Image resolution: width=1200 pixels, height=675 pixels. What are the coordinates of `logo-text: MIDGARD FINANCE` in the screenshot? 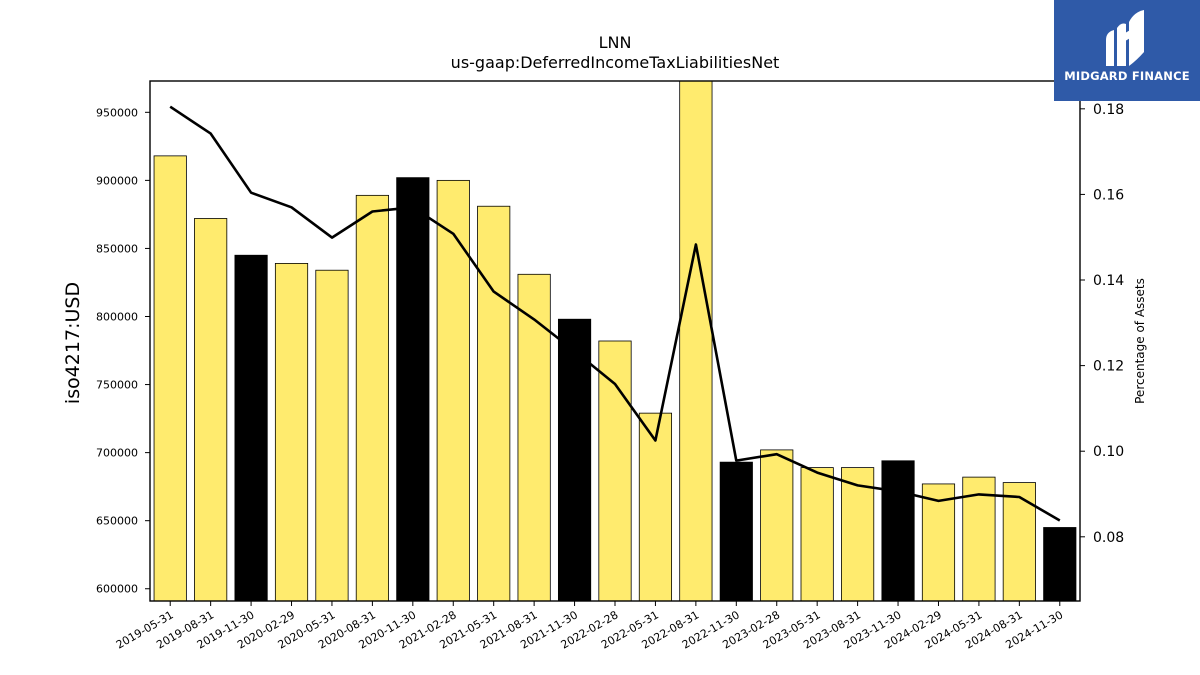 It's located at (1127, 76).